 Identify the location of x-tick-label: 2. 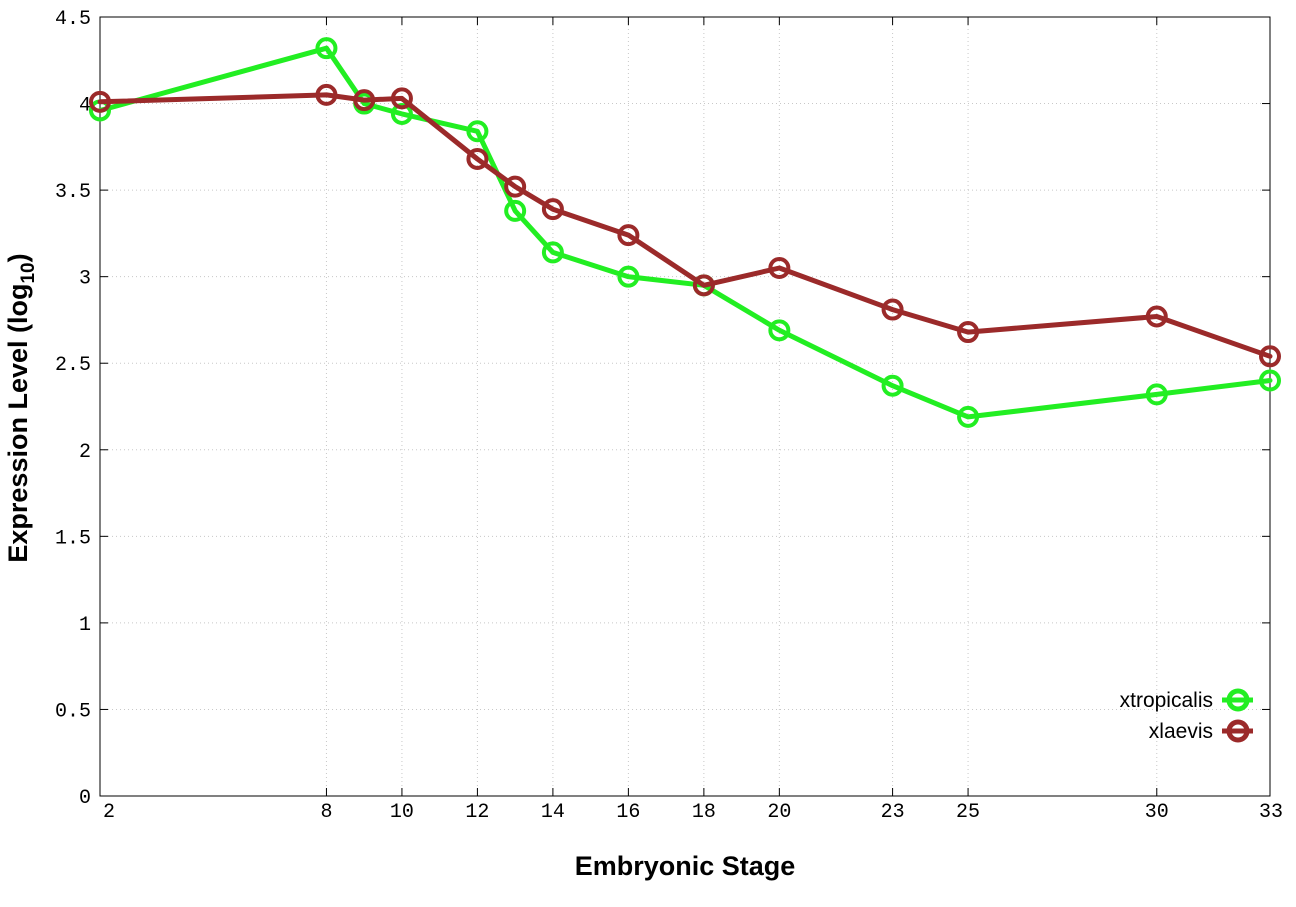
(109, 812).